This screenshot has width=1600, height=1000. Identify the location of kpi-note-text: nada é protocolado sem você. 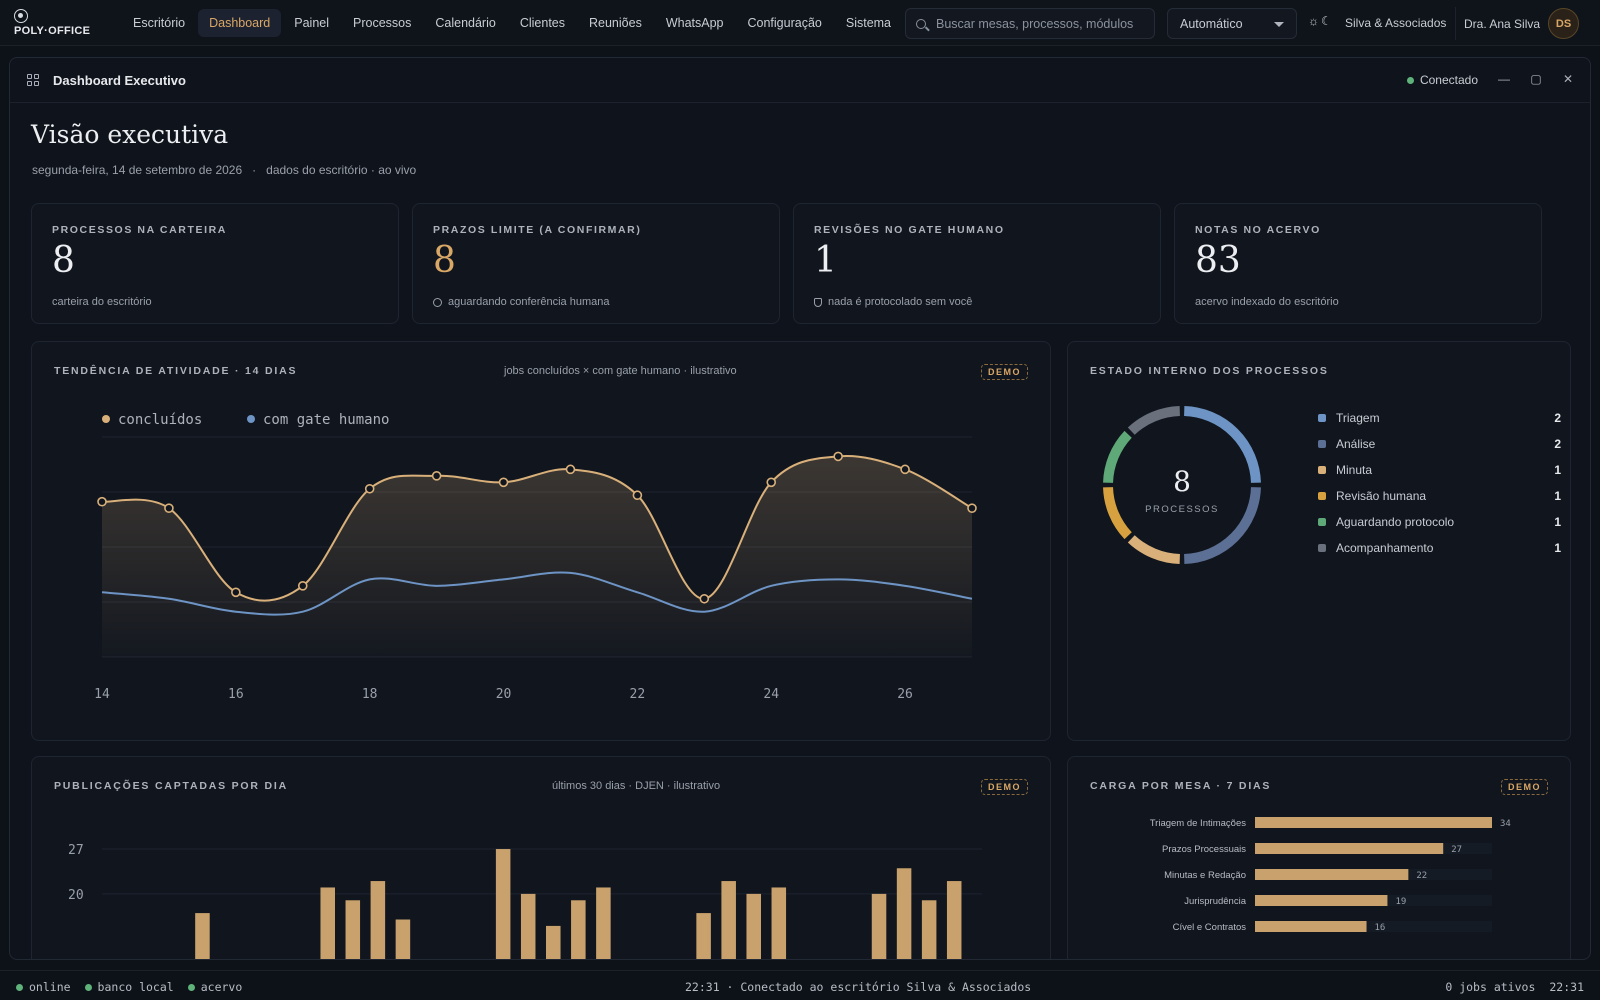
(900, 302).